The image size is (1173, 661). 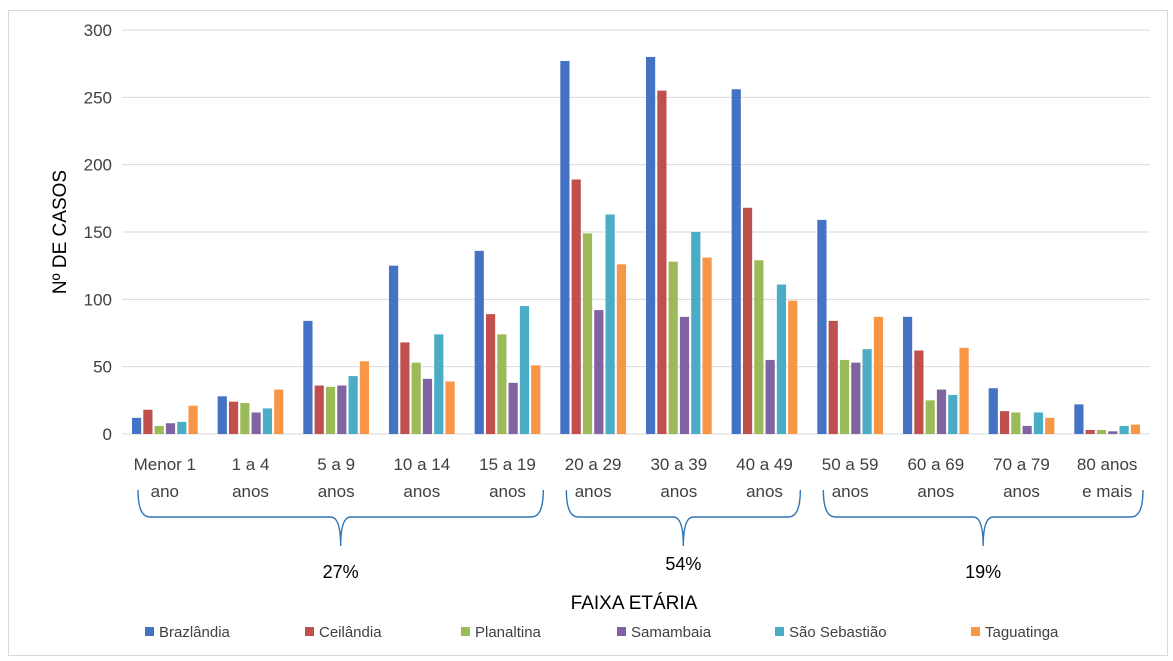 What do you see at coordinates (838, 632) in the screenshot?
I see `legend-label: São Sebastião` at bounding box center [838, 632].